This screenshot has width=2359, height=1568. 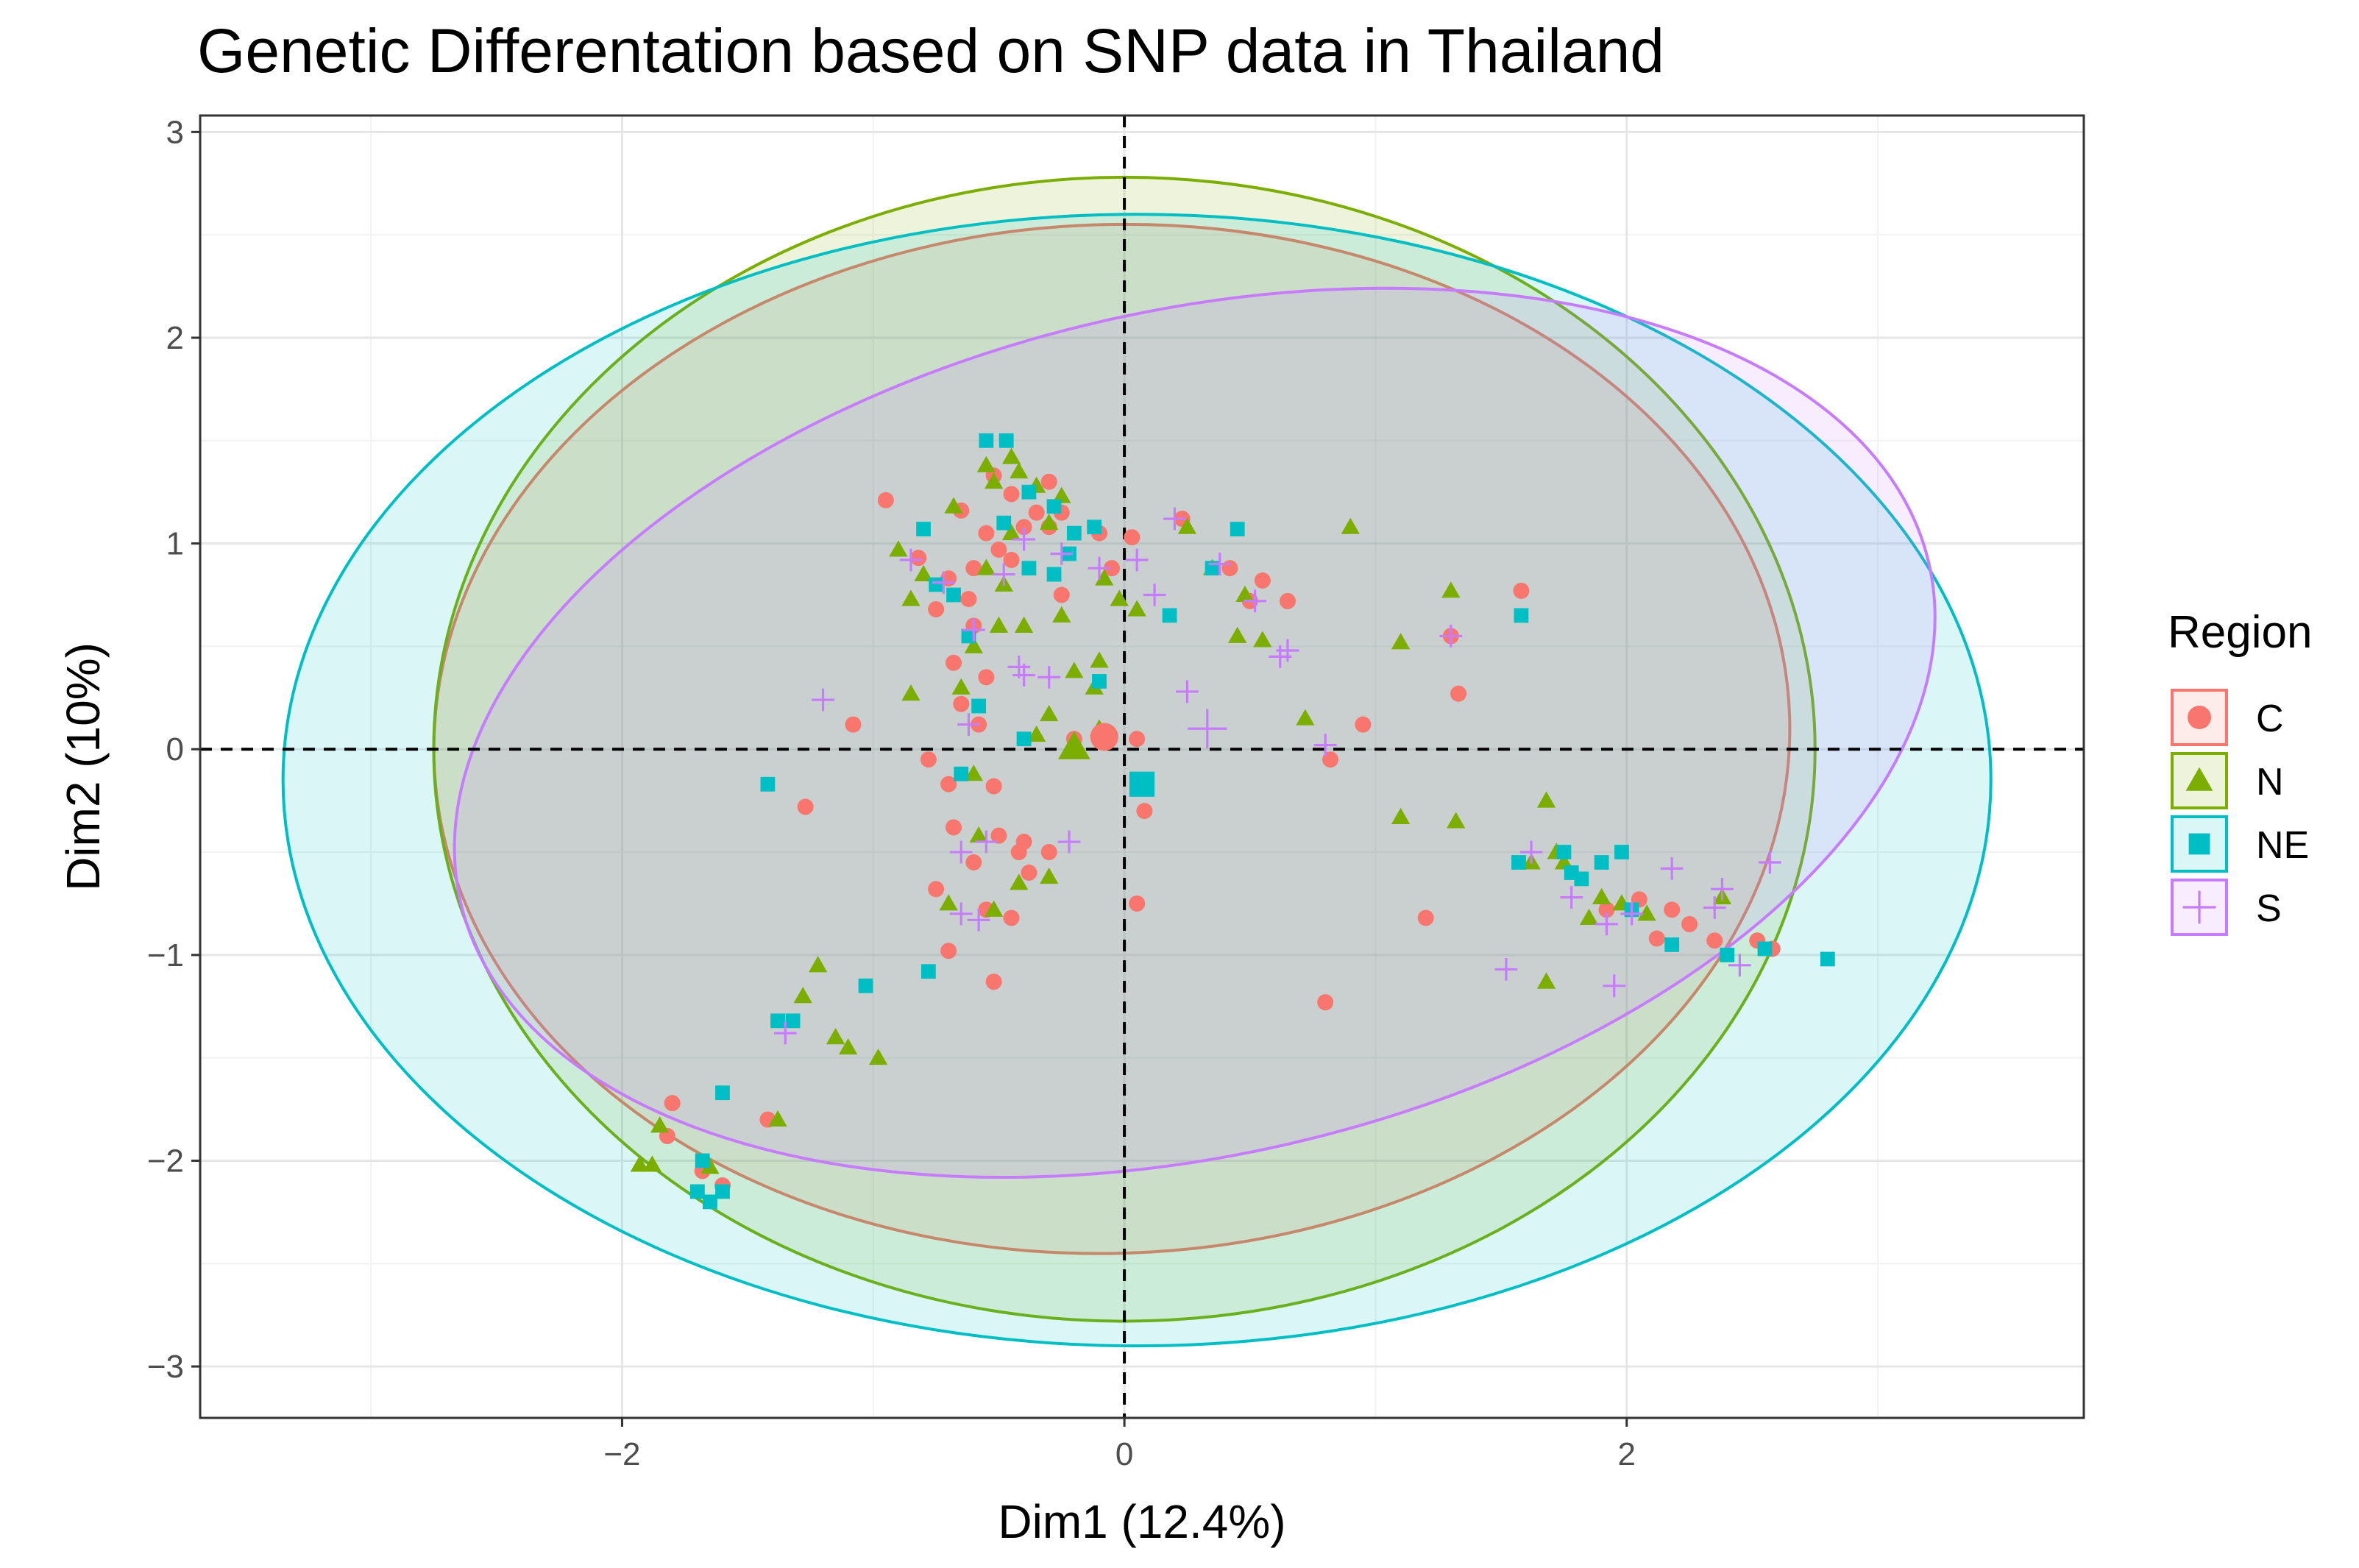 I want to click on y-tick-label: 1, so click(x=175, y=544).